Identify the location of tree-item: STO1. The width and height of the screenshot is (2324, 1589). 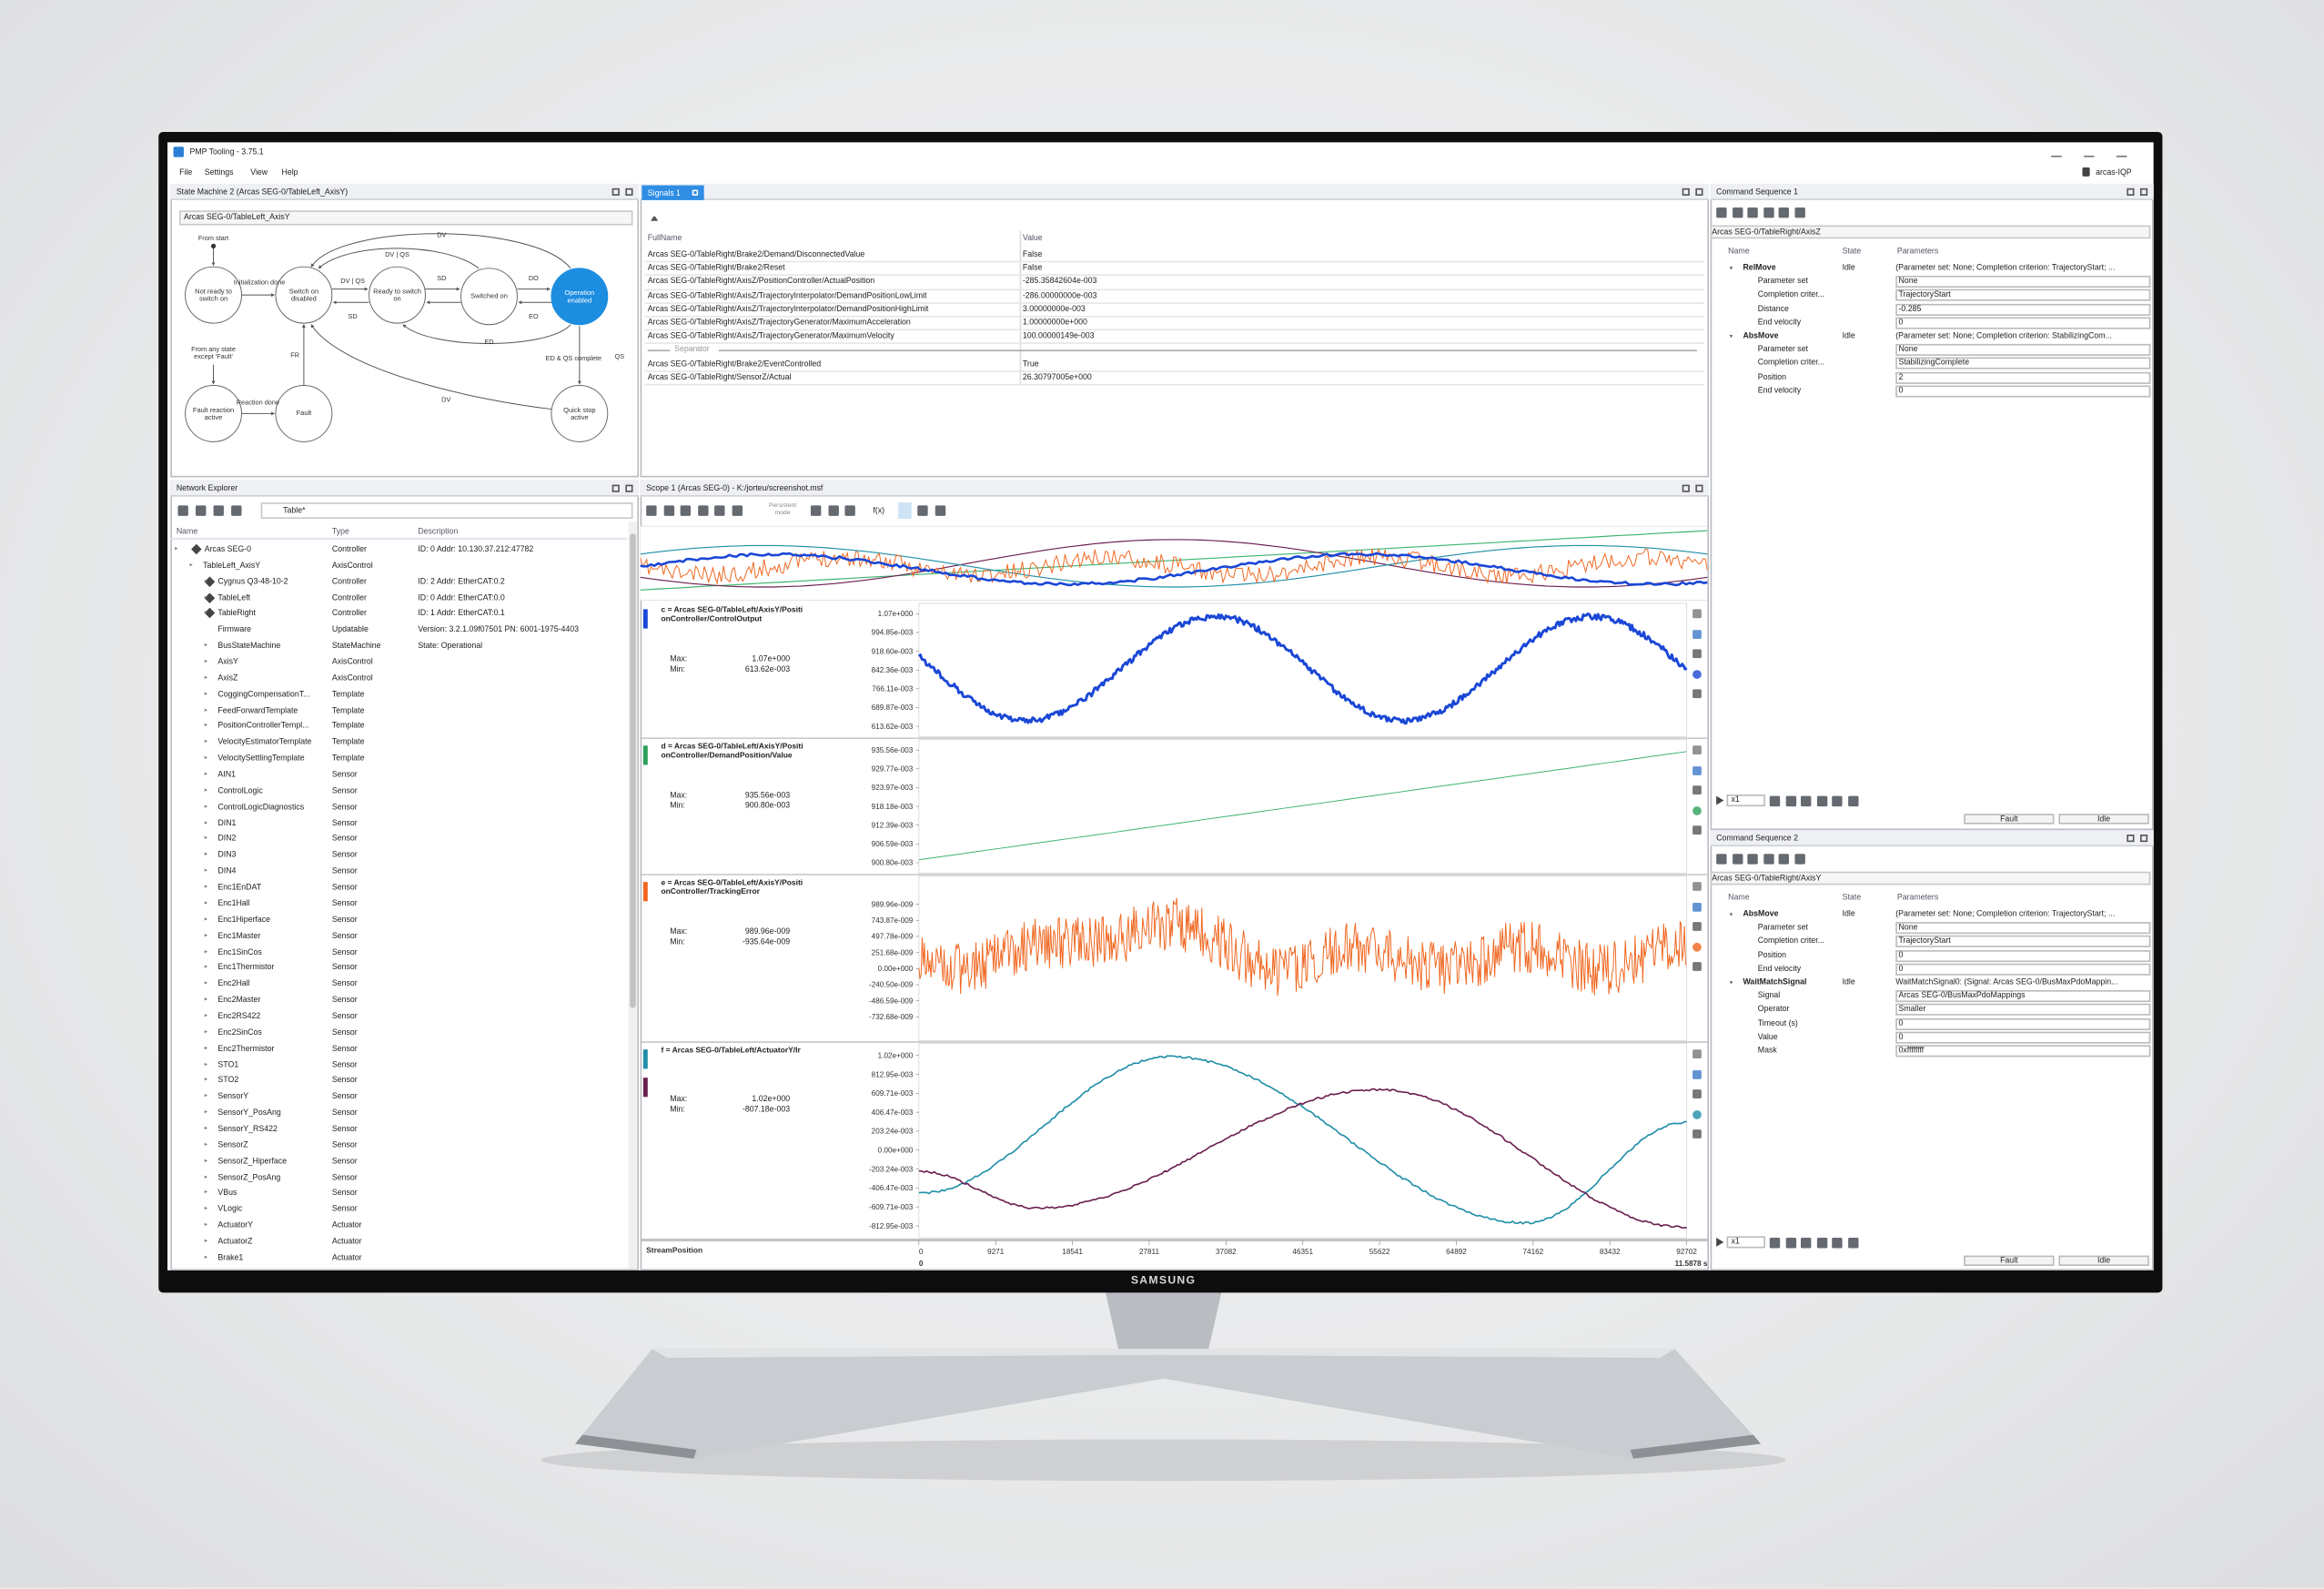
(228, 1065).